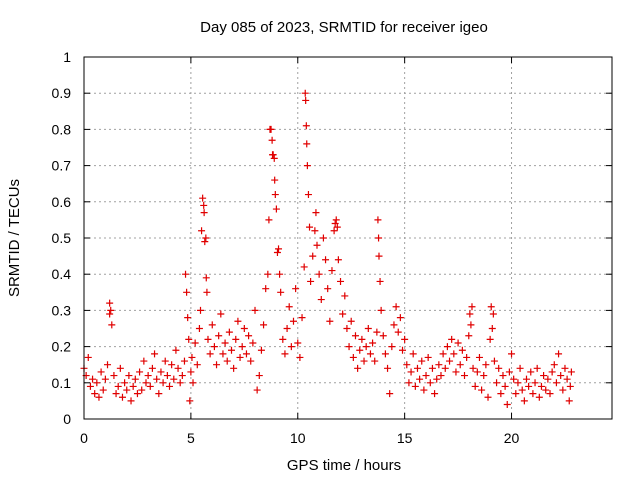 The height and width of the screenshot is (480, 640). I want to click on y-tick-label: 0.6, so click(62, 202).